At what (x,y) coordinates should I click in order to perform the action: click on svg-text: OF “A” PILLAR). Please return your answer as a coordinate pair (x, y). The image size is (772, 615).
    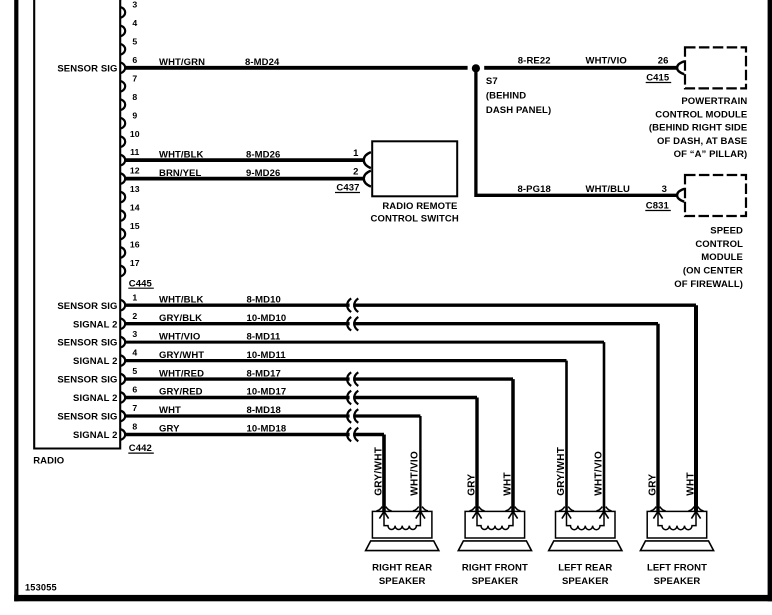
    Looking at the image, I should click on (711, 154).